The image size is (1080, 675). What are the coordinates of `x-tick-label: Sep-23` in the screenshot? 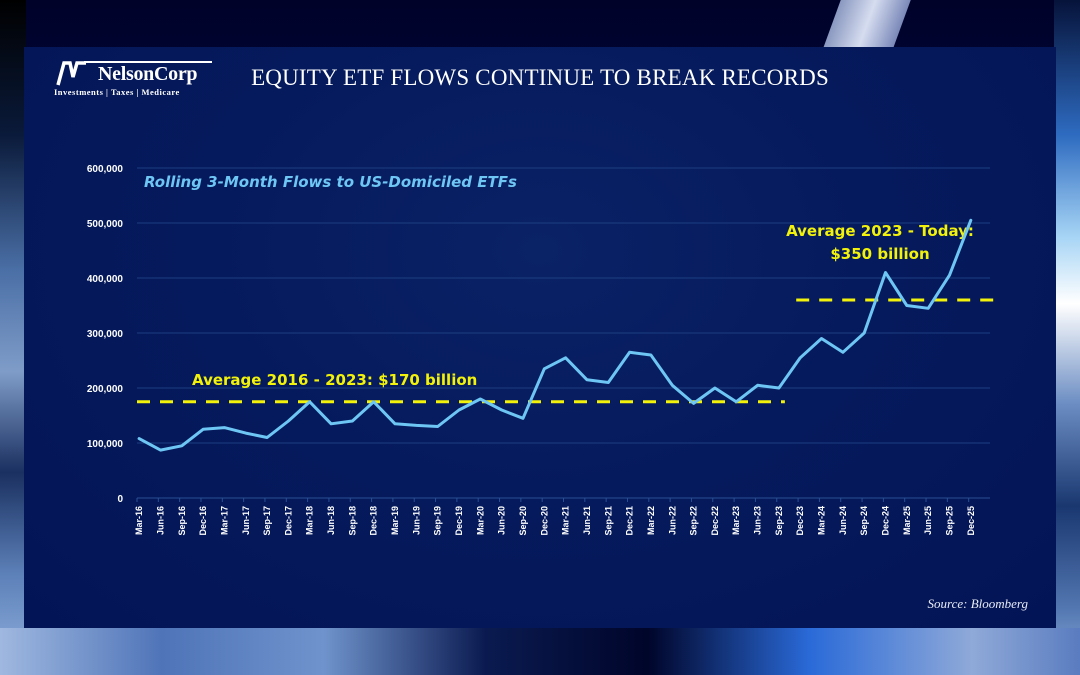 It's located at (779, 521).